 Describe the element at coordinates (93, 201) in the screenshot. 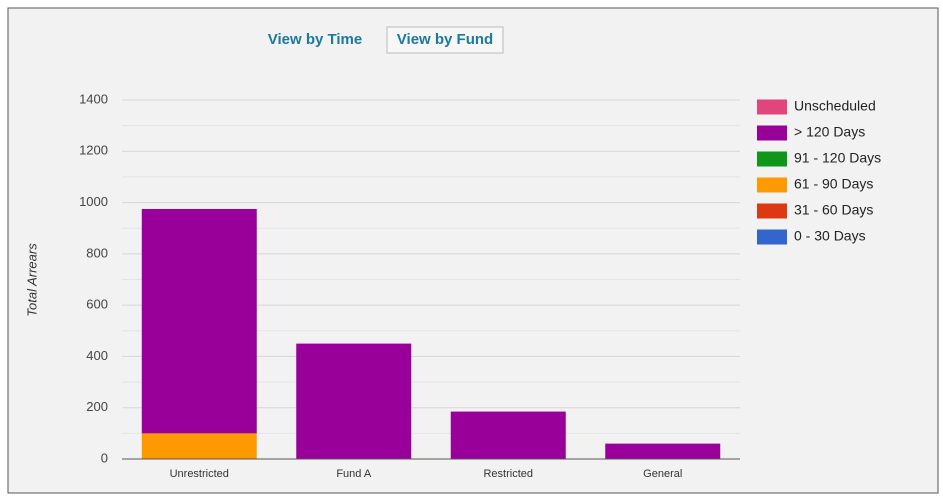

I see `y-tick-label: 1000` at that location.